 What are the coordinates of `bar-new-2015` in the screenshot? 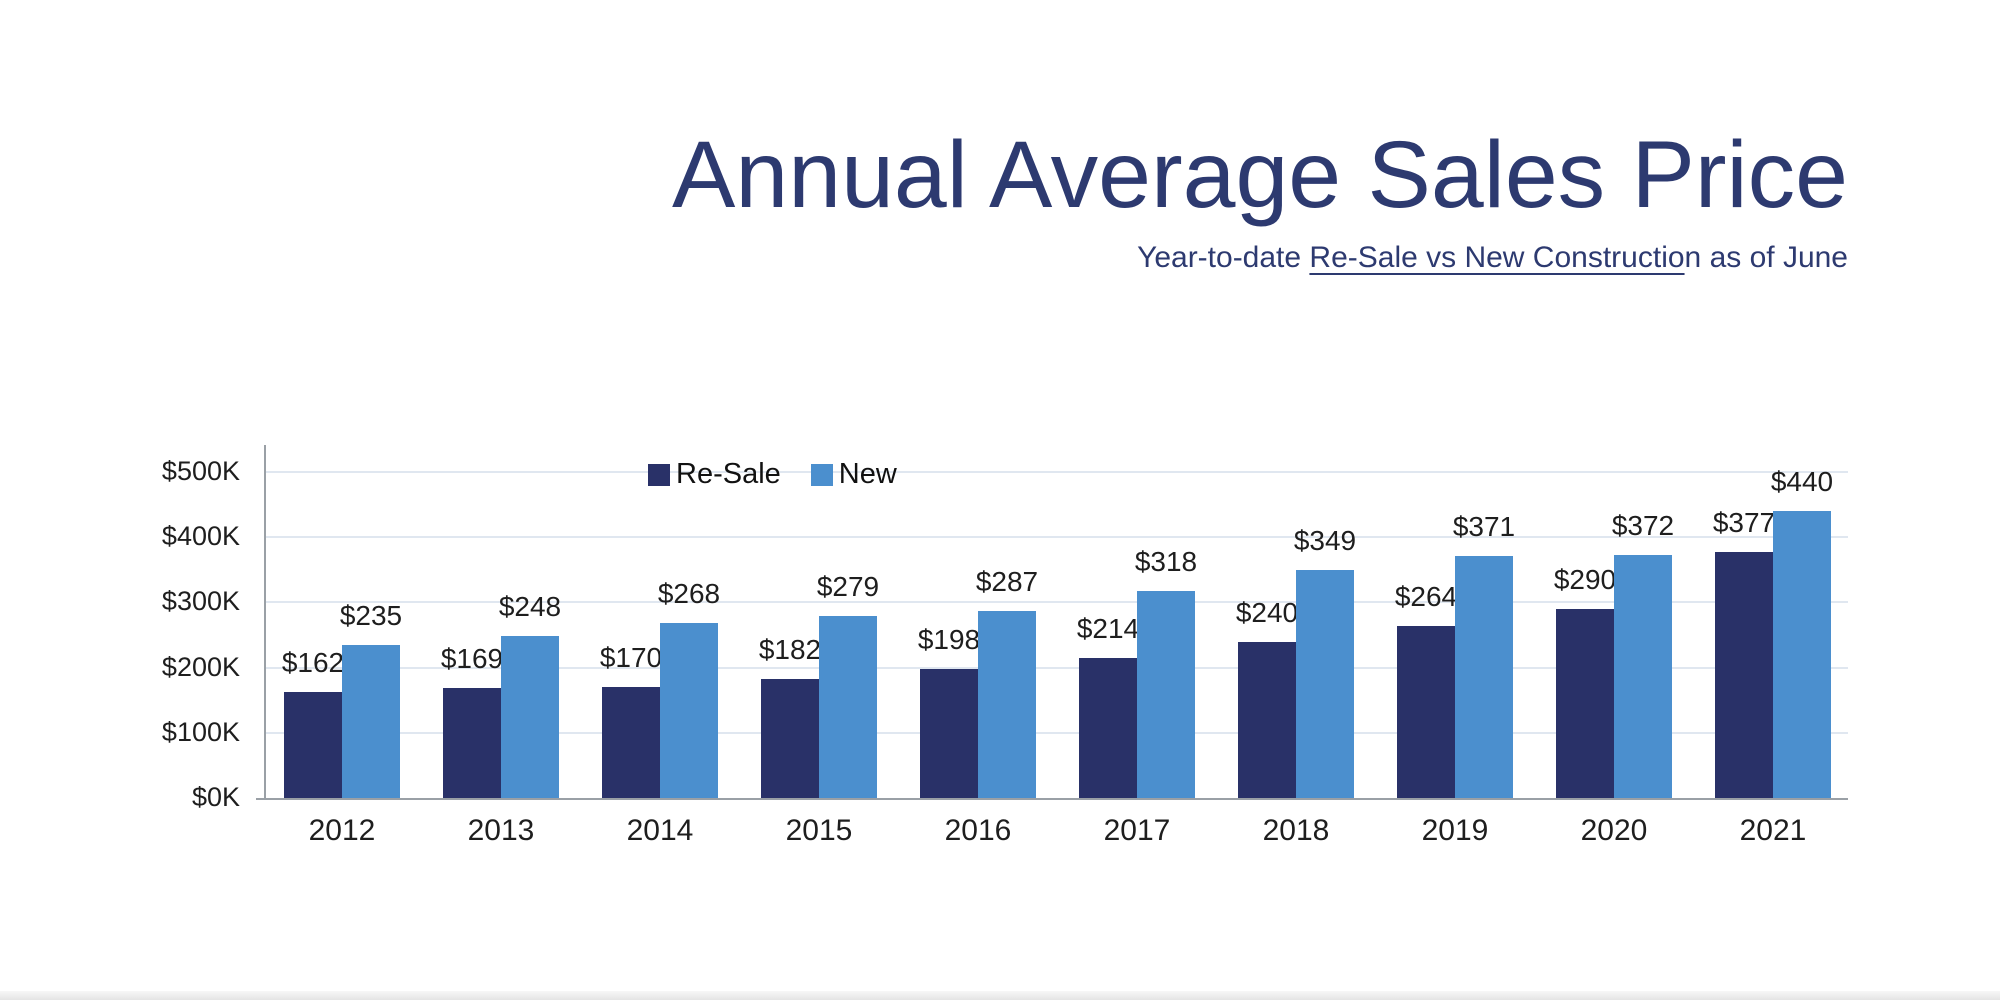 It's located at (848, 707).